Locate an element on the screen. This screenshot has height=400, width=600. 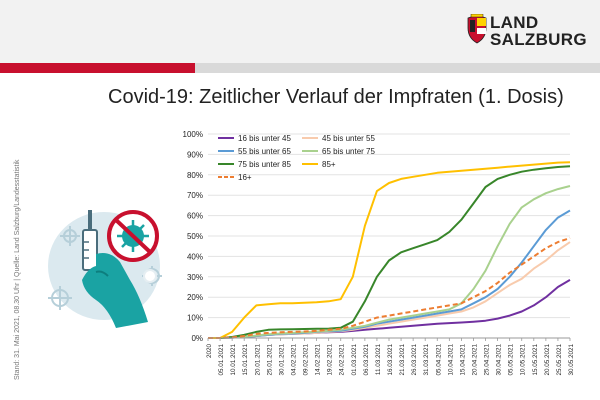
y-tick-label: 90% is located at coordinates (195, 154).